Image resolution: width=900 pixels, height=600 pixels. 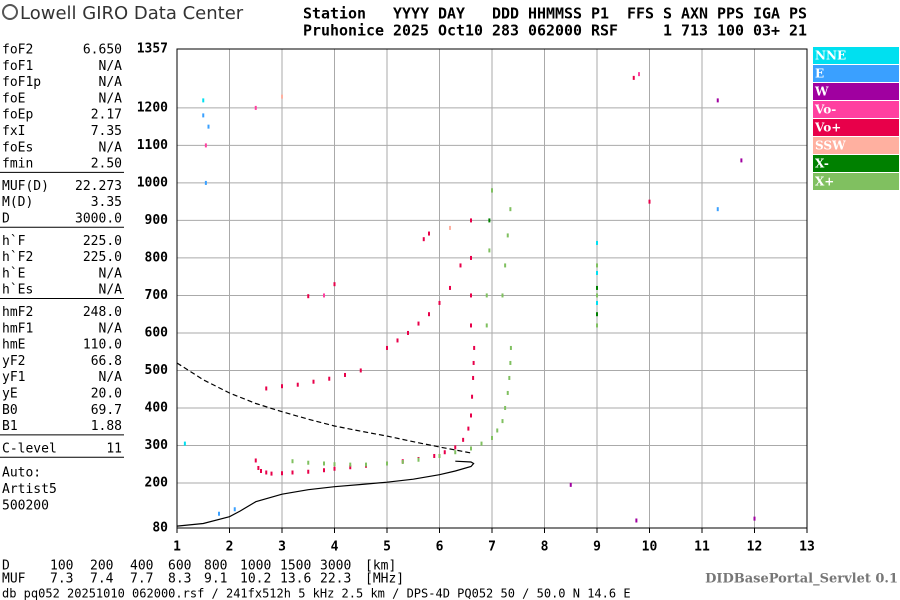 I want to click on param-value: 11, so click(x=114, y=448).